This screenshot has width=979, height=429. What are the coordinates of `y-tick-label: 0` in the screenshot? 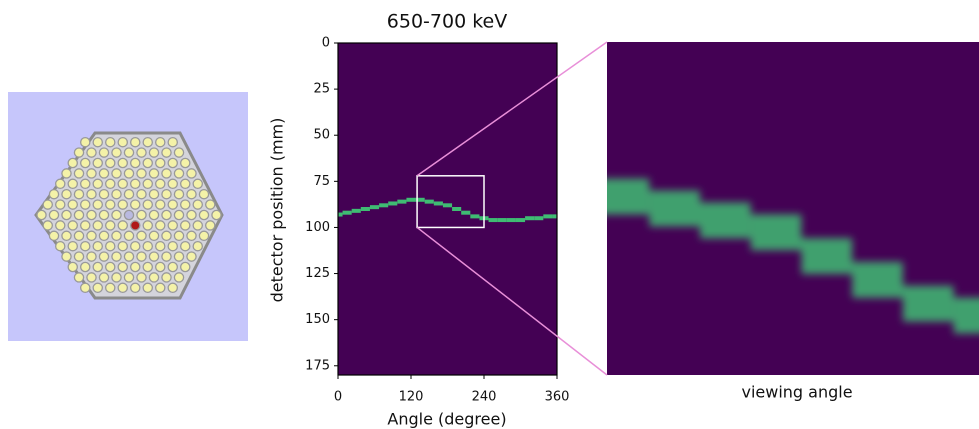 It's located at (326, 43).